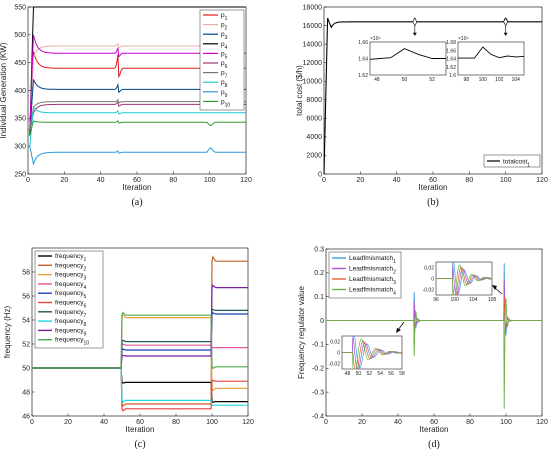 The image size is (550, 459). Describe the element at coordinates (224, 94) in the screenshot. I see `legend-label: p9` at that location.